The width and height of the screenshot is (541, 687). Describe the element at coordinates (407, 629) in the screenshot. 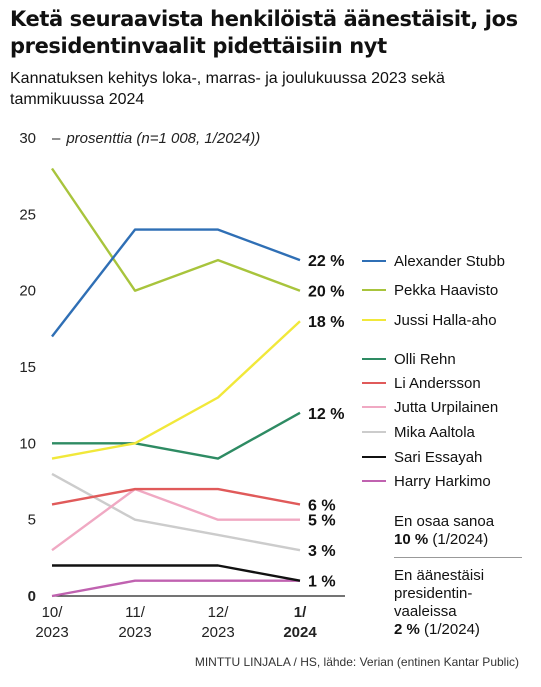

I see `extra-not-voting-value: 2 %` at that location.